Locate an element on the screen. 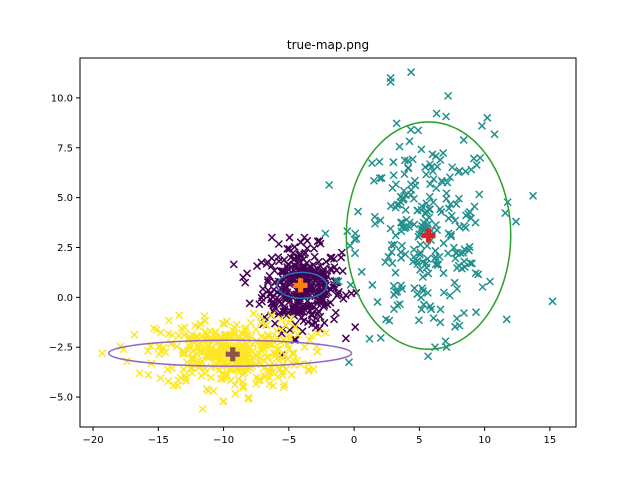  x-axis-ticks: −20 −15 −10 −5 0 5 10 15 is located at coordinates (319, 436).